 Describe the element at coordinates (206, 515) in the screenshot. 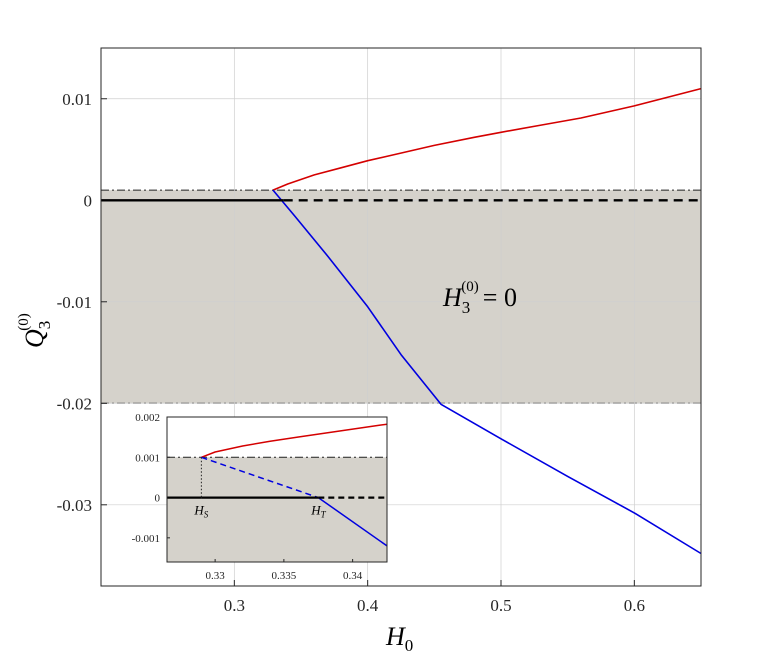

I see `annotation-sub: S` at that location.